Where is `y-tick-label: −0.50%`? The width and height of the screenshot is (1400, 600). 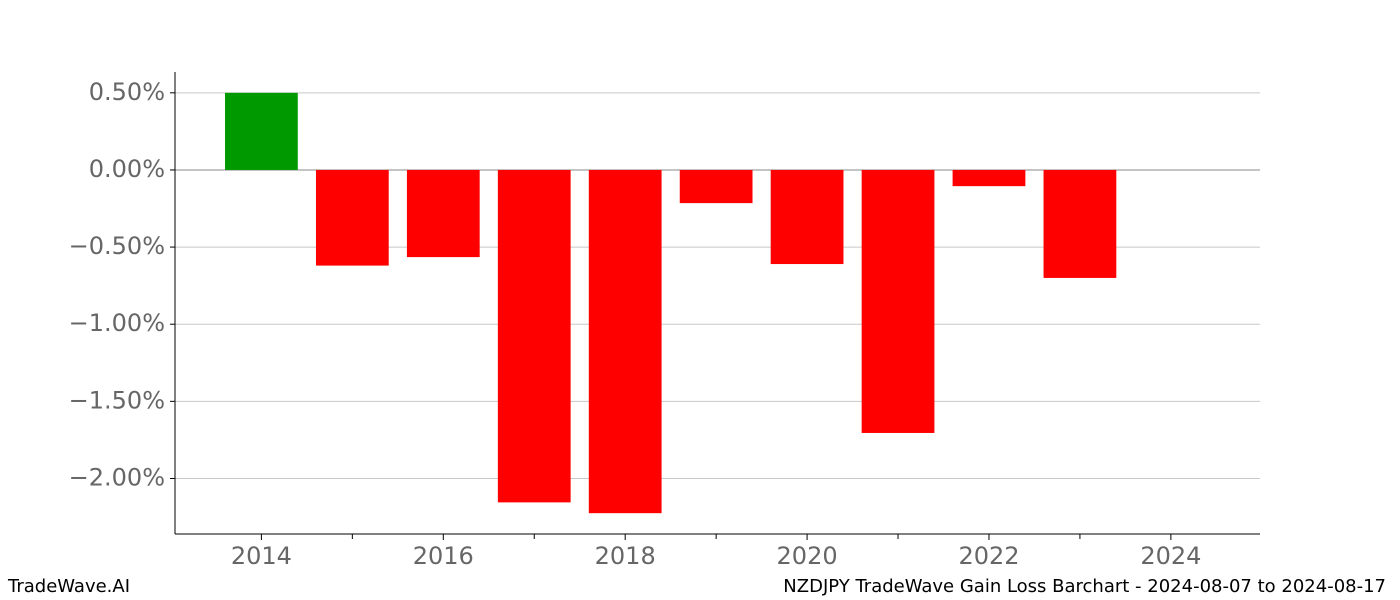 y-tick-label: −0.50% is located at coordinates (117, 246).